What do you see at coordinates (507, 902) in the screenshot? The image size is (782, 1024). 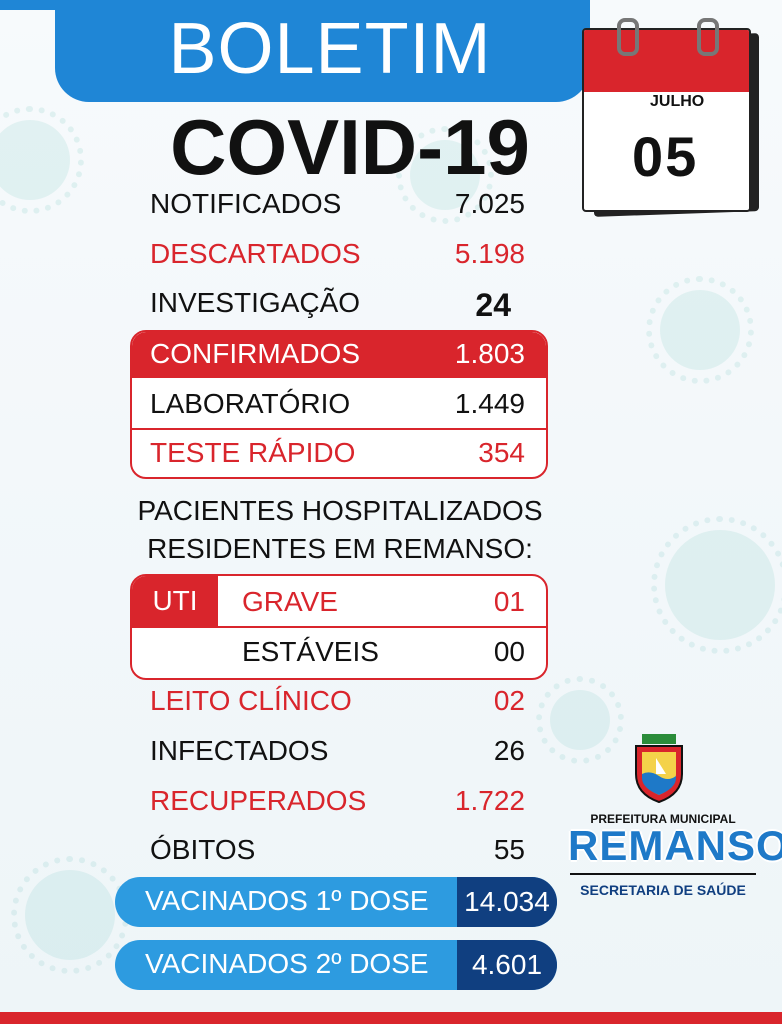 I see `vaccinated-value: 14.034` at bounding box center [507, 902].